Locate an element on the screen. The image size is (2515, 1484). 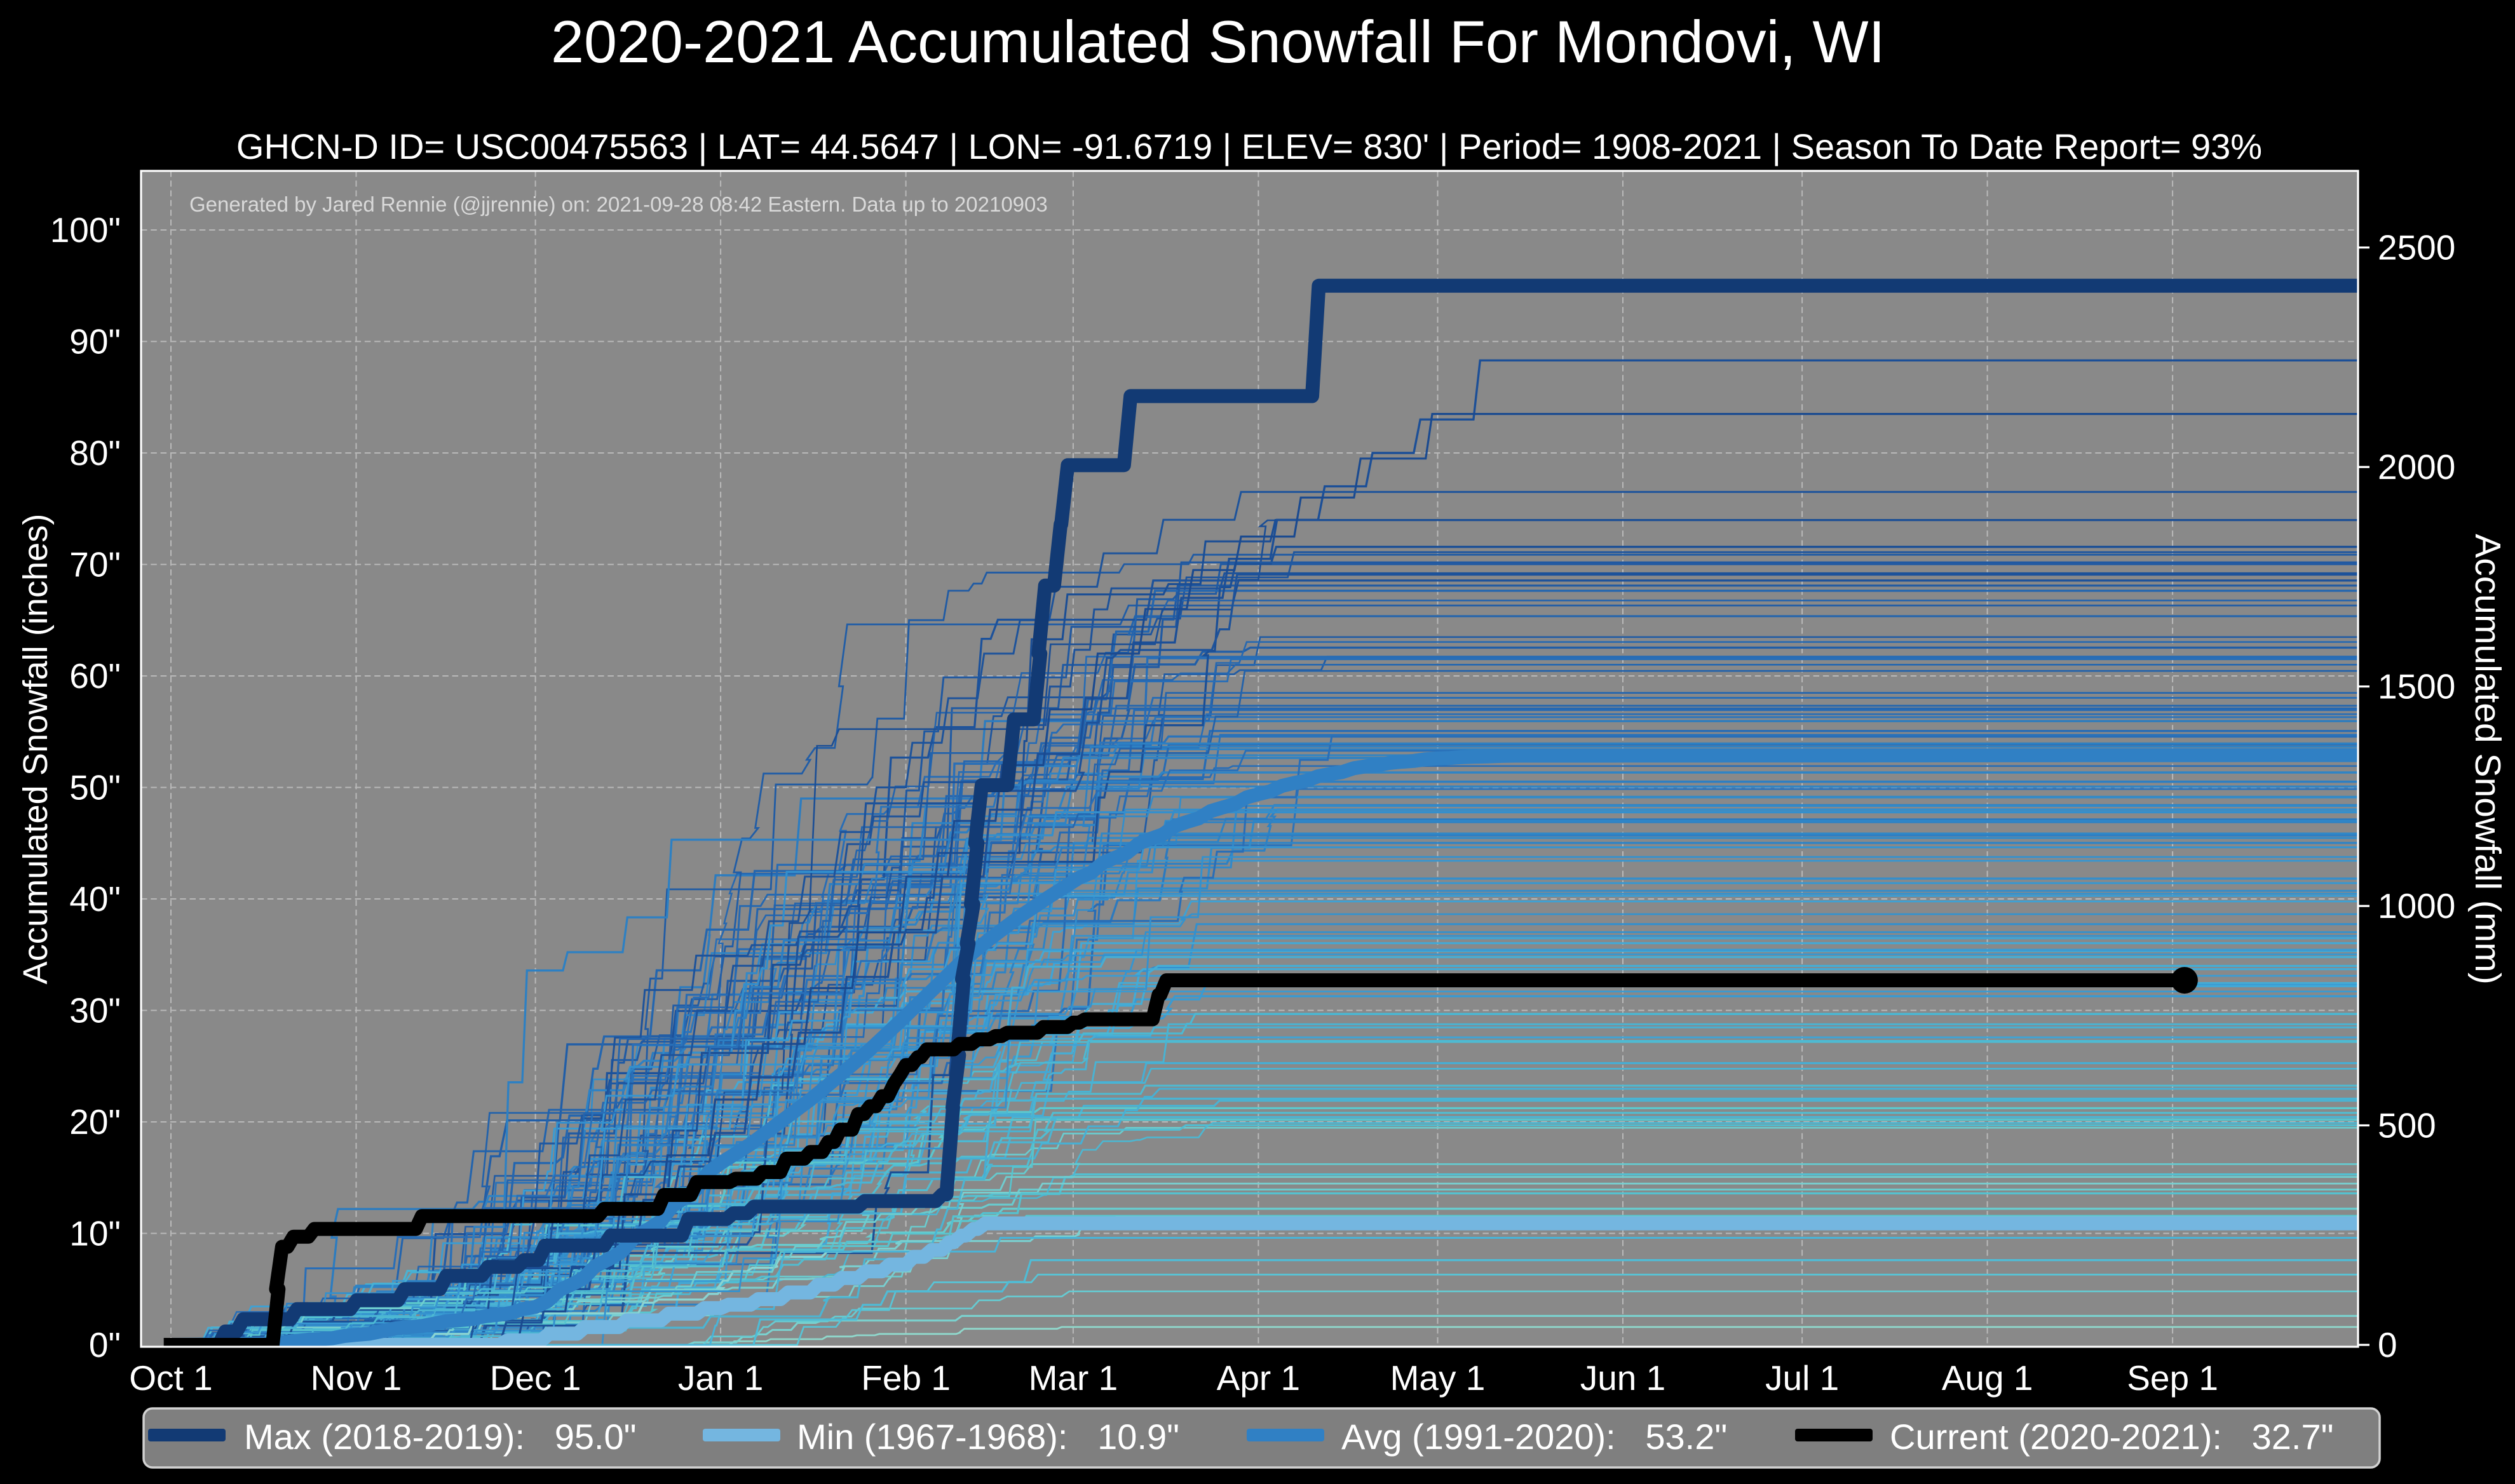
svg-text: Current (2020-2021): 32.7" is located at coordinates (2112, 1437).